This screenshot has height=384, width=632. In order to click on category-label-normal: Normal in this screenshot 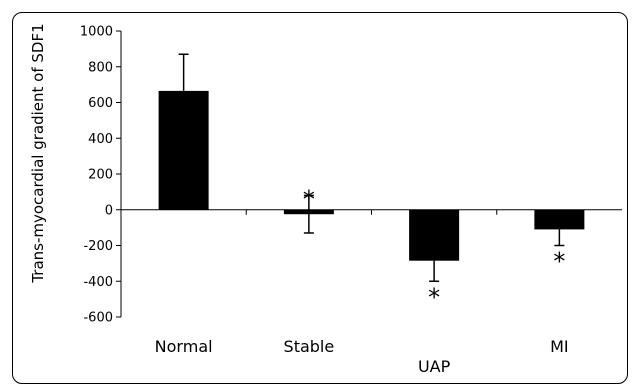, I will do `click(184, 346)`.